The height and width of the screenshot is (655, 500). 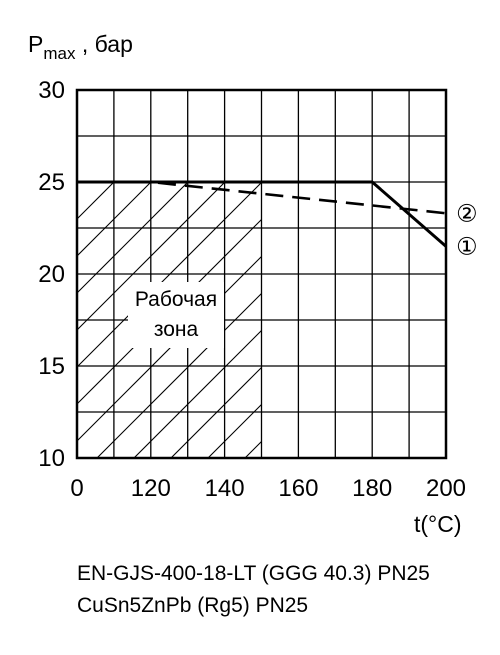 I want to click on x-tick-label: 200, so click(x=446, y=488).